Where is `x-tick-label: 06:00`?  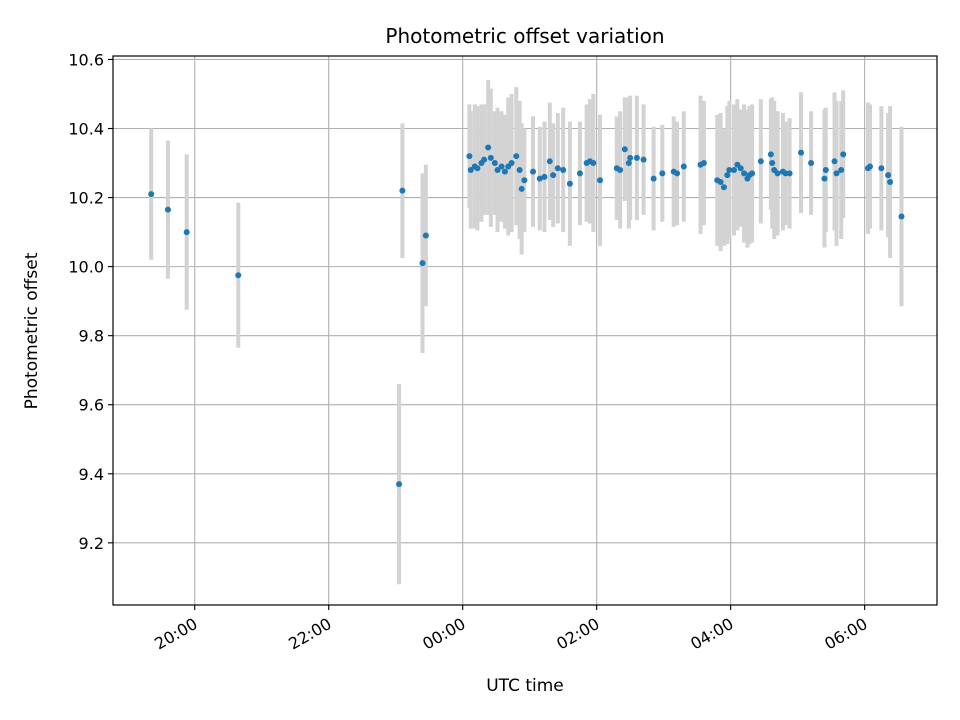 x-tick-label: 06:00 is located at coordinates (845, 634).